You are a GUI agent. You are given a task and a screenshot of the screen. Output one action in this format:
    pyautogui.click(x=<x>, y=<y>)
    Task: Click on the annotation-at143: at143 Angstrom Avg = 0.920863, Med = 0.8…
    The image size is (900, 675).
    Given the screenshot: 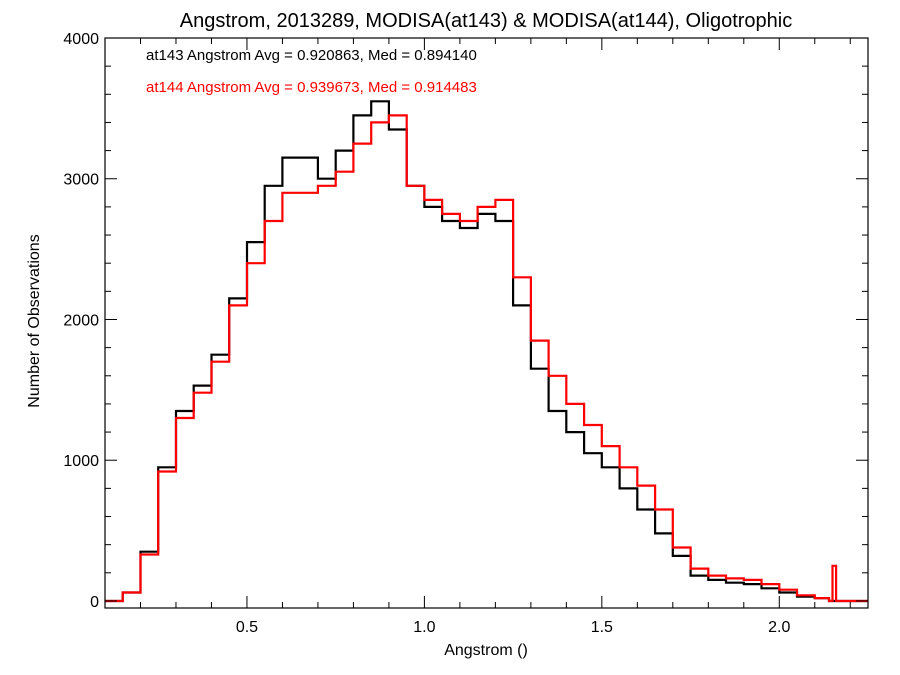 What is the action you would take?
    pyautogui.click(x=311, y=55)
    